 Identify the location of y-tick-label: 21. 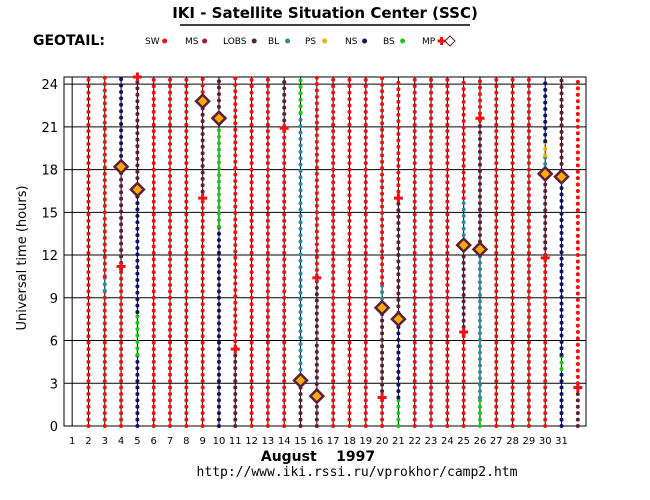
(49, 128).